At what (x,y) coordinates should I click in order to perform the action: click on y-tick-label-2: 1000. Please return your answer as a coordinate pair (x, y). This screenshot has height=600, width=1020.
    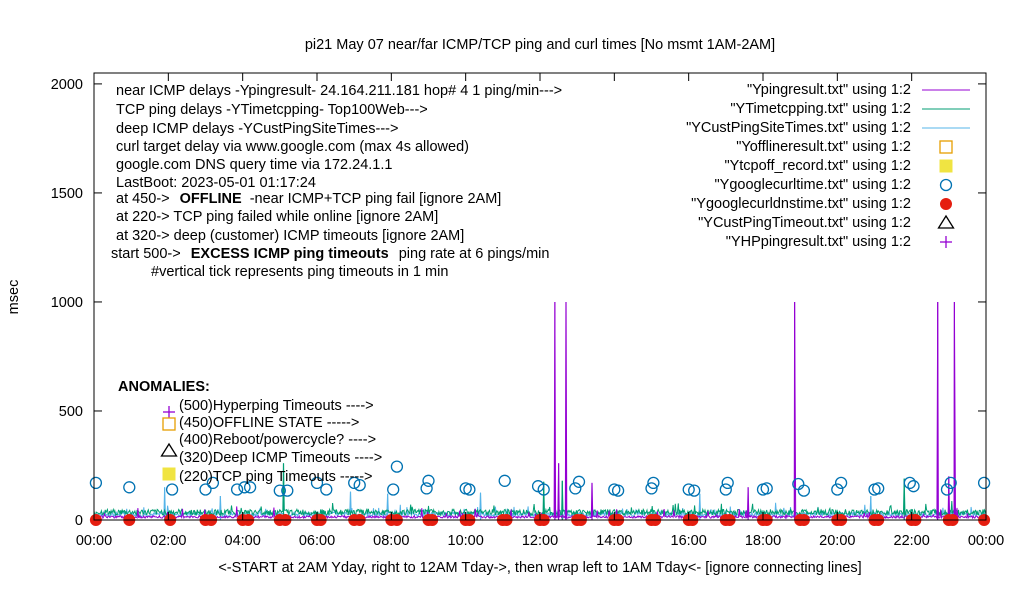
    Looking at the image, I should click on (67, 303).